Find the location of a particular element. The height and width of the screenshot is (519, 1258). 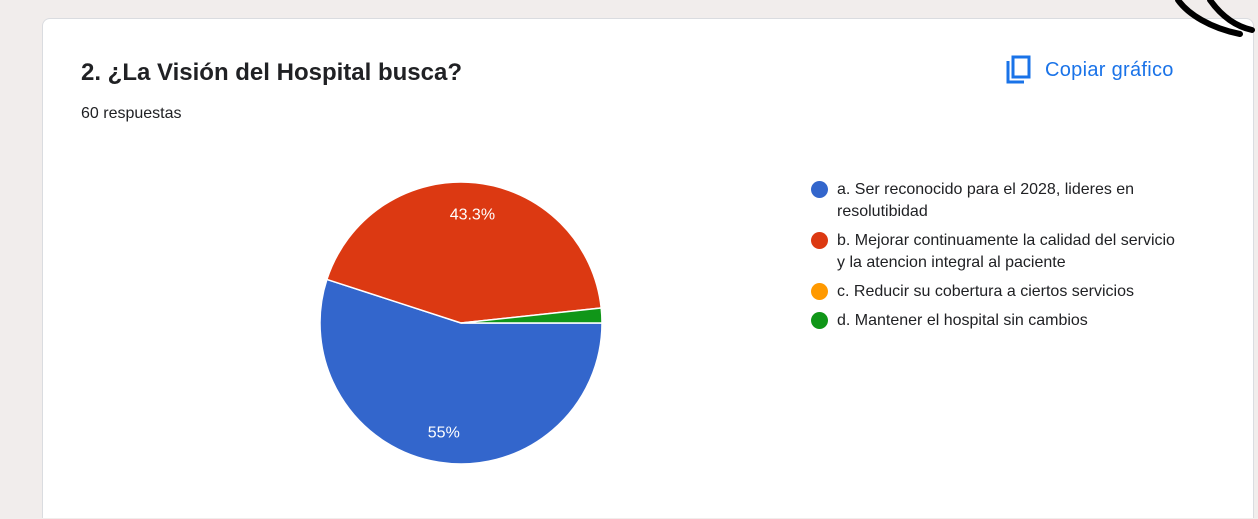

pie-chart: 55% 43.3% is located at coordinates (461, 323).